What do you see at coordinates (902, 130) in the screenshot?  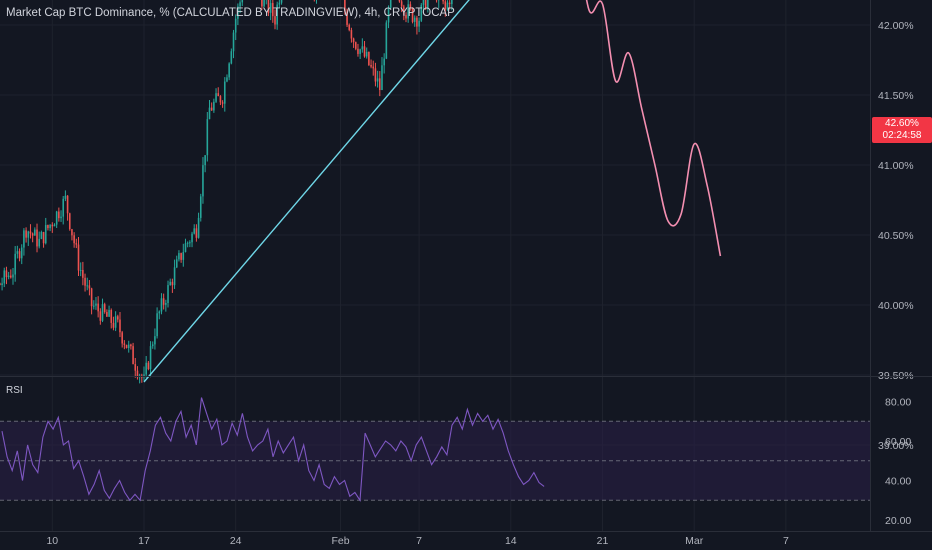 I see `last-price-tag: 42.60% 02:24:58` at bounding box center [902, 130].